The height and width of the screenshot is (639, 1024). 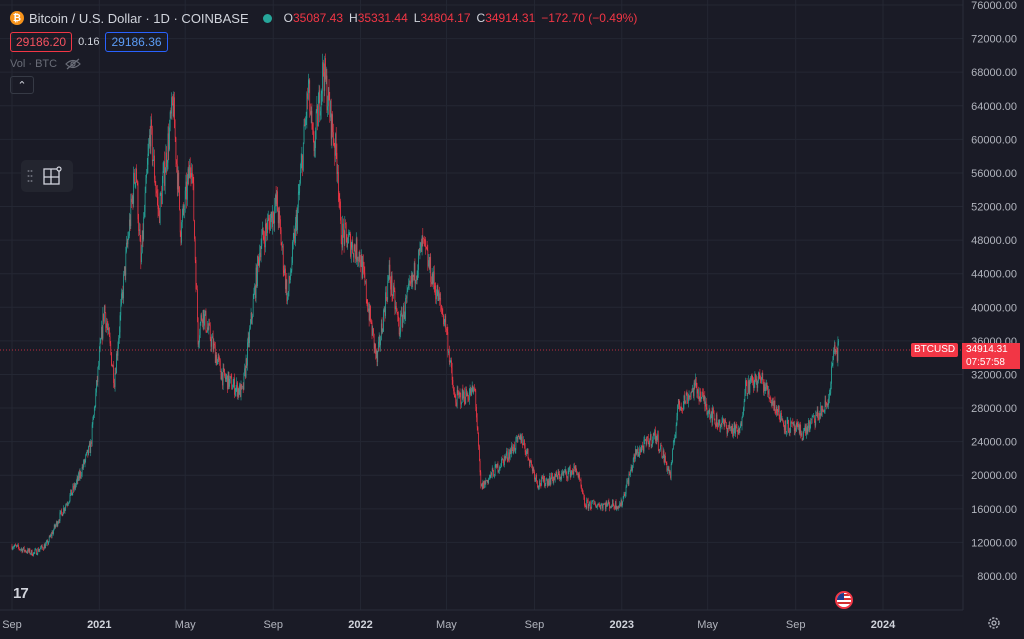 What do you see at coordinates (34, 64) in the screenshot?
I see `volume-label: Vol · BTC` at bounding box center [34, 64].